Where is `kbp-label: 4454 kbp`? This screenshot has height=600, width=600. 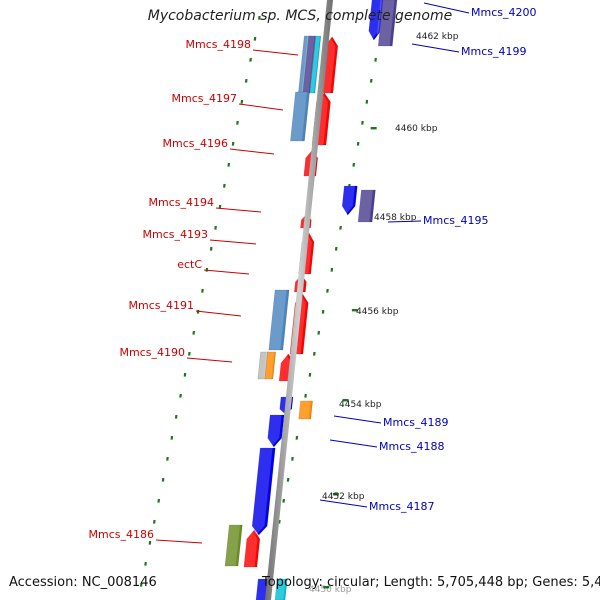 kbp-label: 4454 kbp is located at coordinates (360, 405).